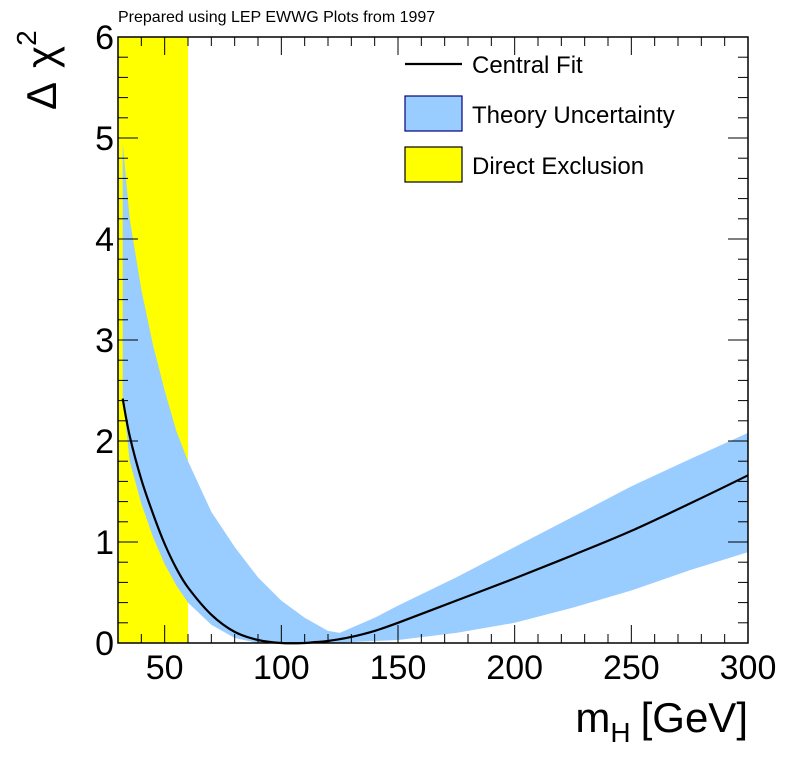 This screenshot has width=788, height=757. I want to click on legend-direct-exclusion-label: Direct Exclusion, so click(558, 166).